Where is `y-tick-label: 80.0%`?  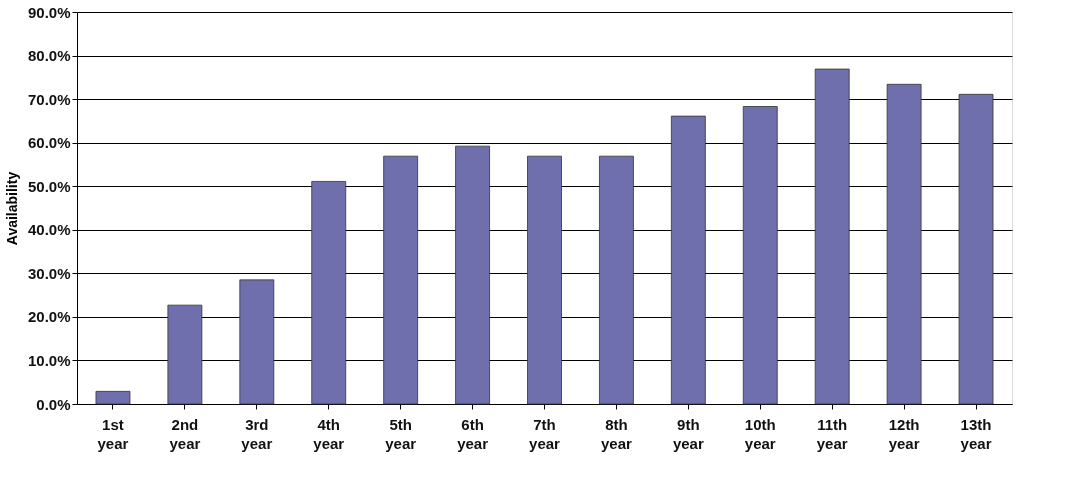 y-tick-label: 80.0% is located at coordinates (49, 56).